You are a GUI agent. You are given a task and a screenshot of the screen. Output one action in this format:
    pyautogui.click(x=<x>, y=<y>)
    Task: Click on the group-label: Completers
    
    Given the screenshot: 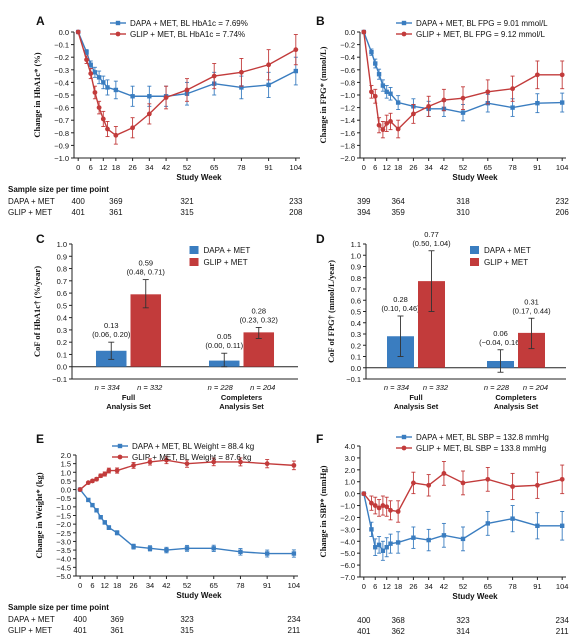 What is the action you would take?
    pyautogui.click(x=515, y=397)
    